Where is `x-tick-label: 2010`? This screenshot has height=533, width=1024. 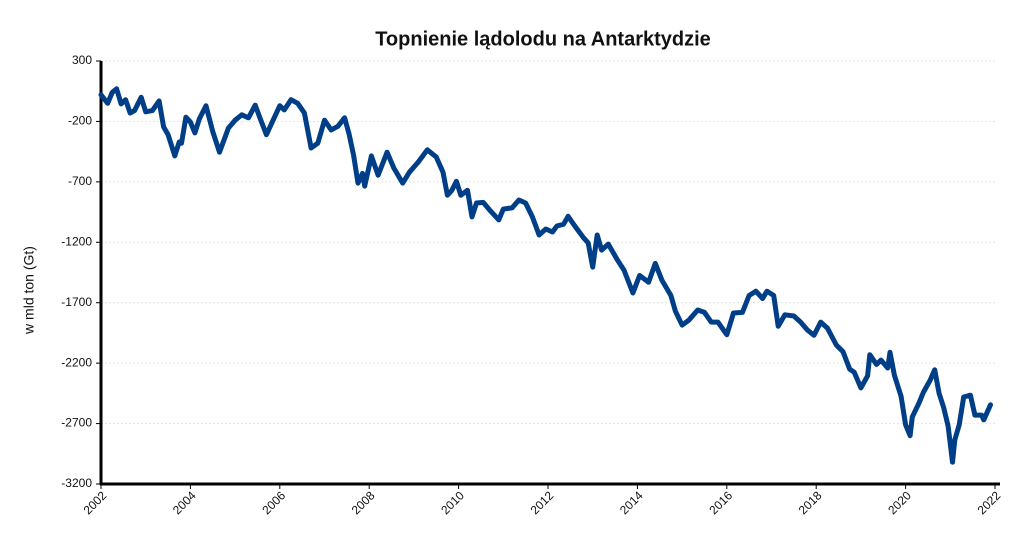
x-tick-label: 2010 is located at coordinates (452, 502).